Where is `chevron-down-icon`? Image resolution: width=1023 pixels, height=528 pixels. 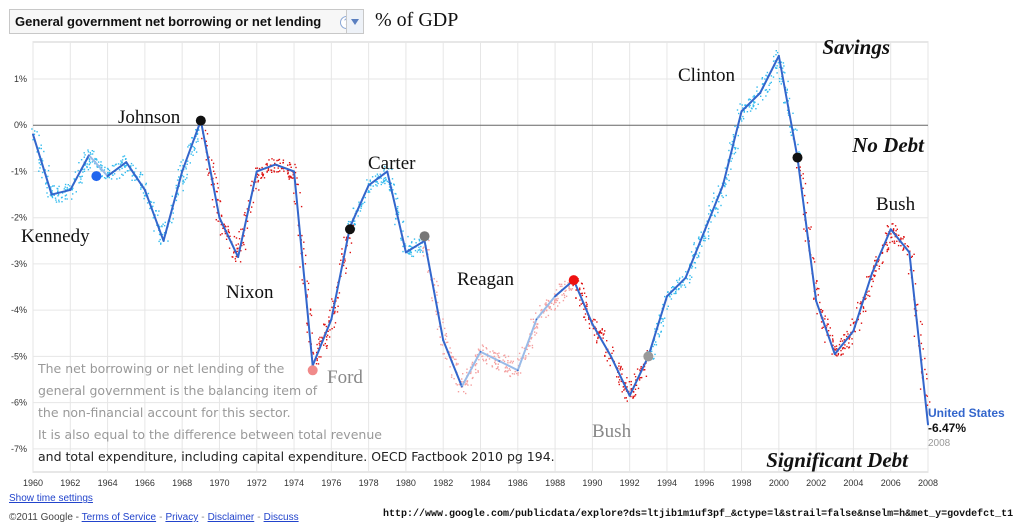
chevron-down-icon is located at coordinates (354, 21).